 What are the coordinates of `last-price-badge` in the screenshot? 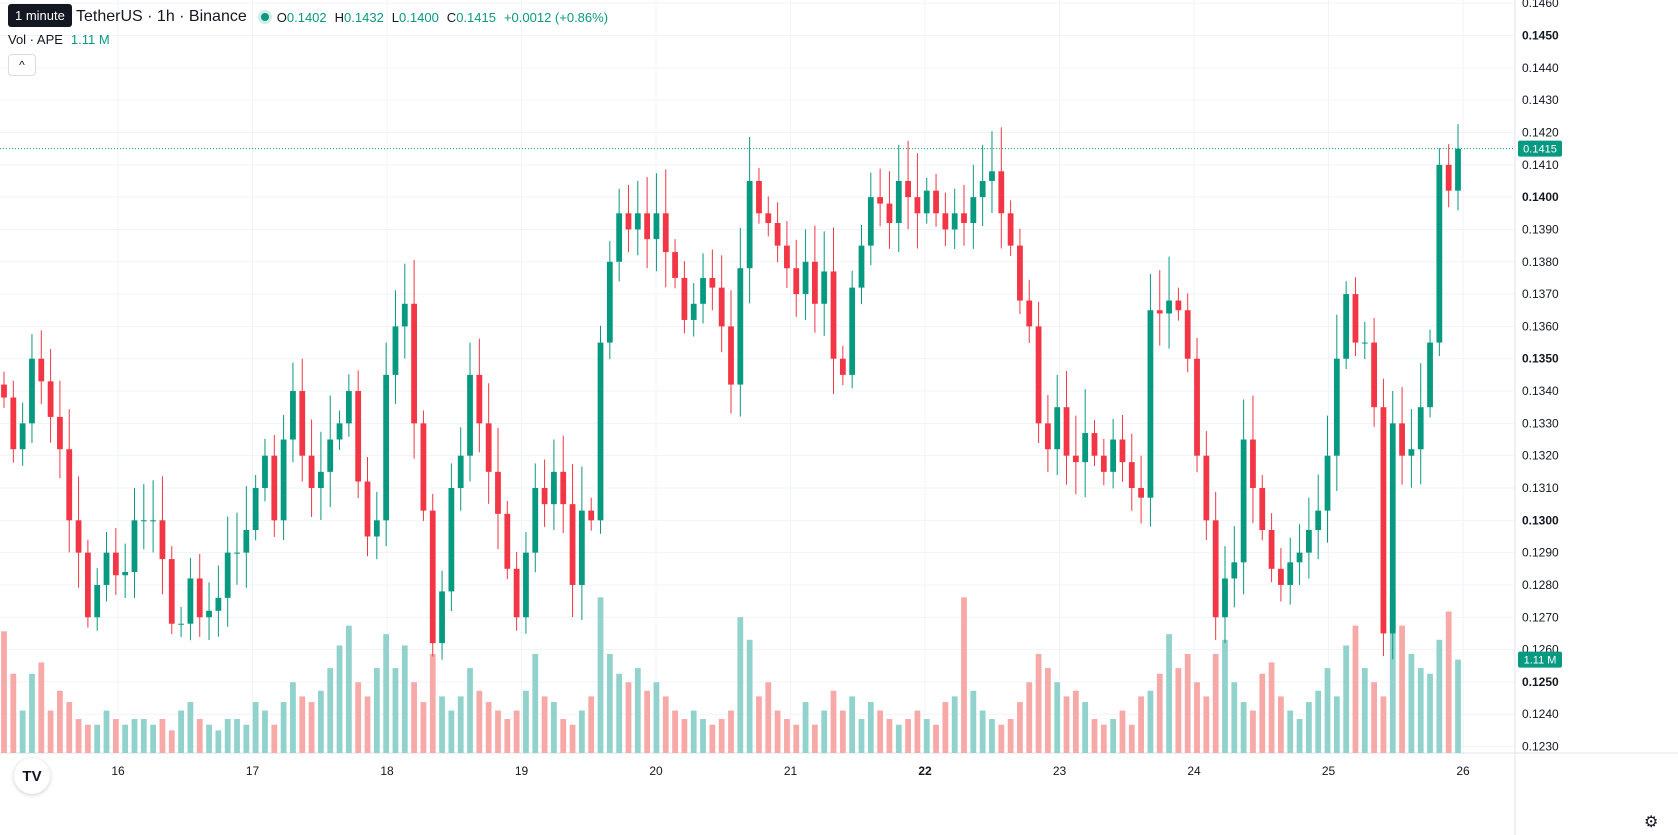 It's located at (1540, 148).